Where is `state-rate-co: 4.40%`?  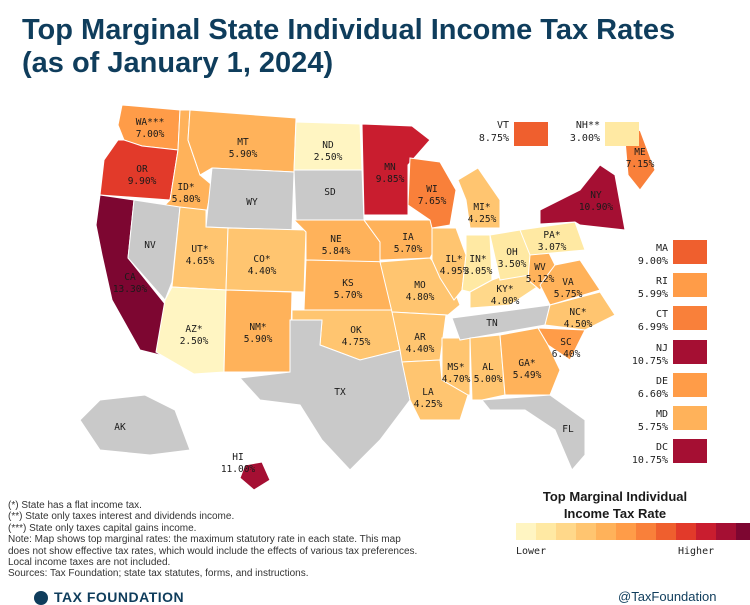
state-rate-co: 4.40% is located at coordinates (262, 271).